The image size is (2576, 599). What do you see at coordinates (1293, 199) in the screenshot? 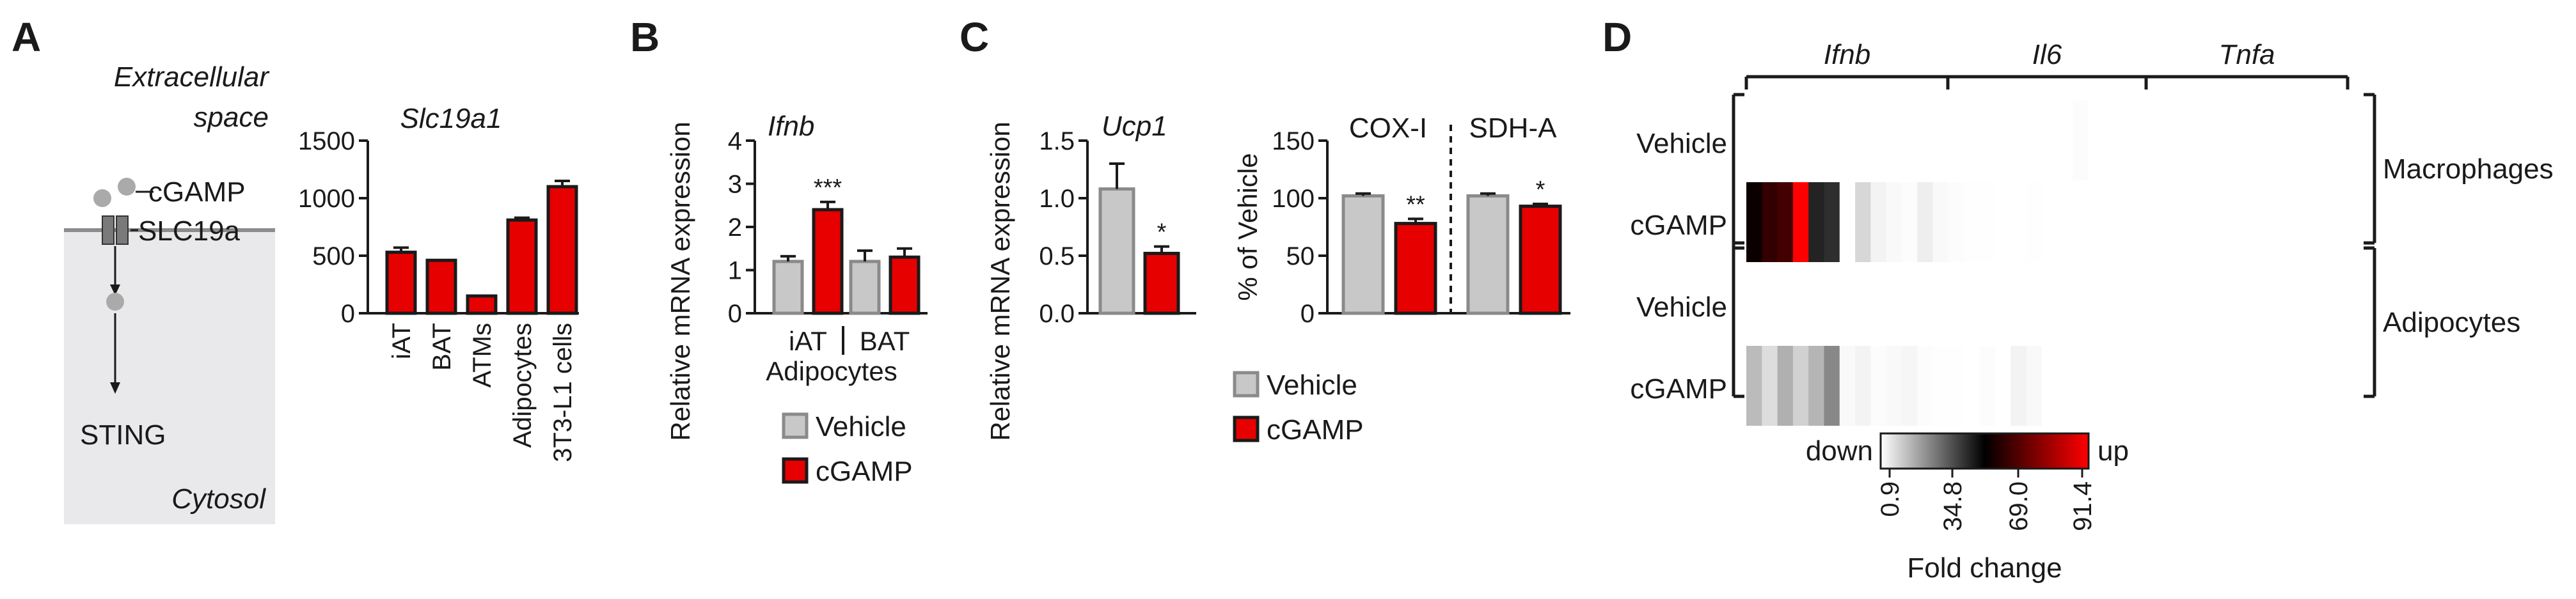
I see `y-tick-label: 100` at bounding box center [1293, 199].